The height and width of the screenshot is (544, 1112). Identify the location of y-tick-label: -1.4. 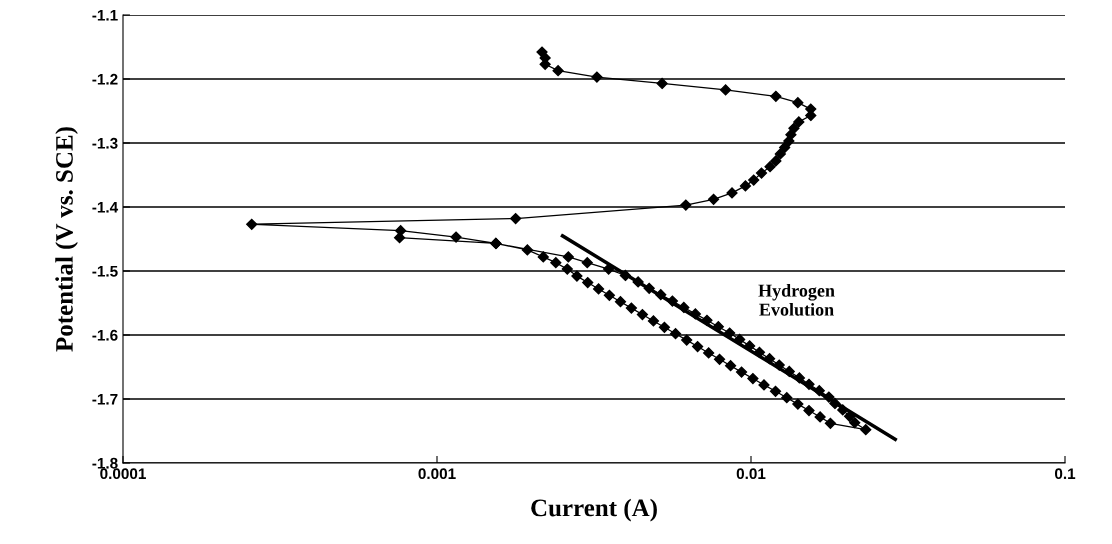
(105, 207).